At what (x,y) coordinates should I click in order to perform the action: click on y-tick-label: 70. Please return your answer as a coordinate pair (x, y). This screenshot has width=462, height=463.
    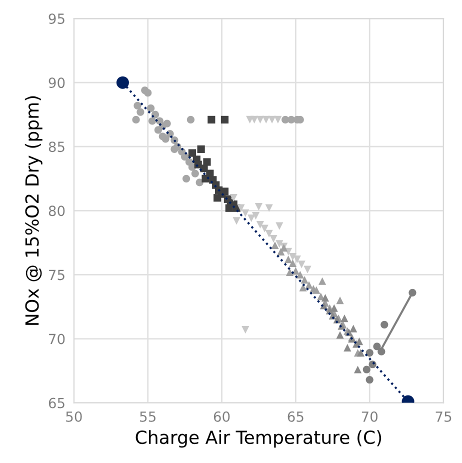
    Looking at the image, I should click on (57, 339).